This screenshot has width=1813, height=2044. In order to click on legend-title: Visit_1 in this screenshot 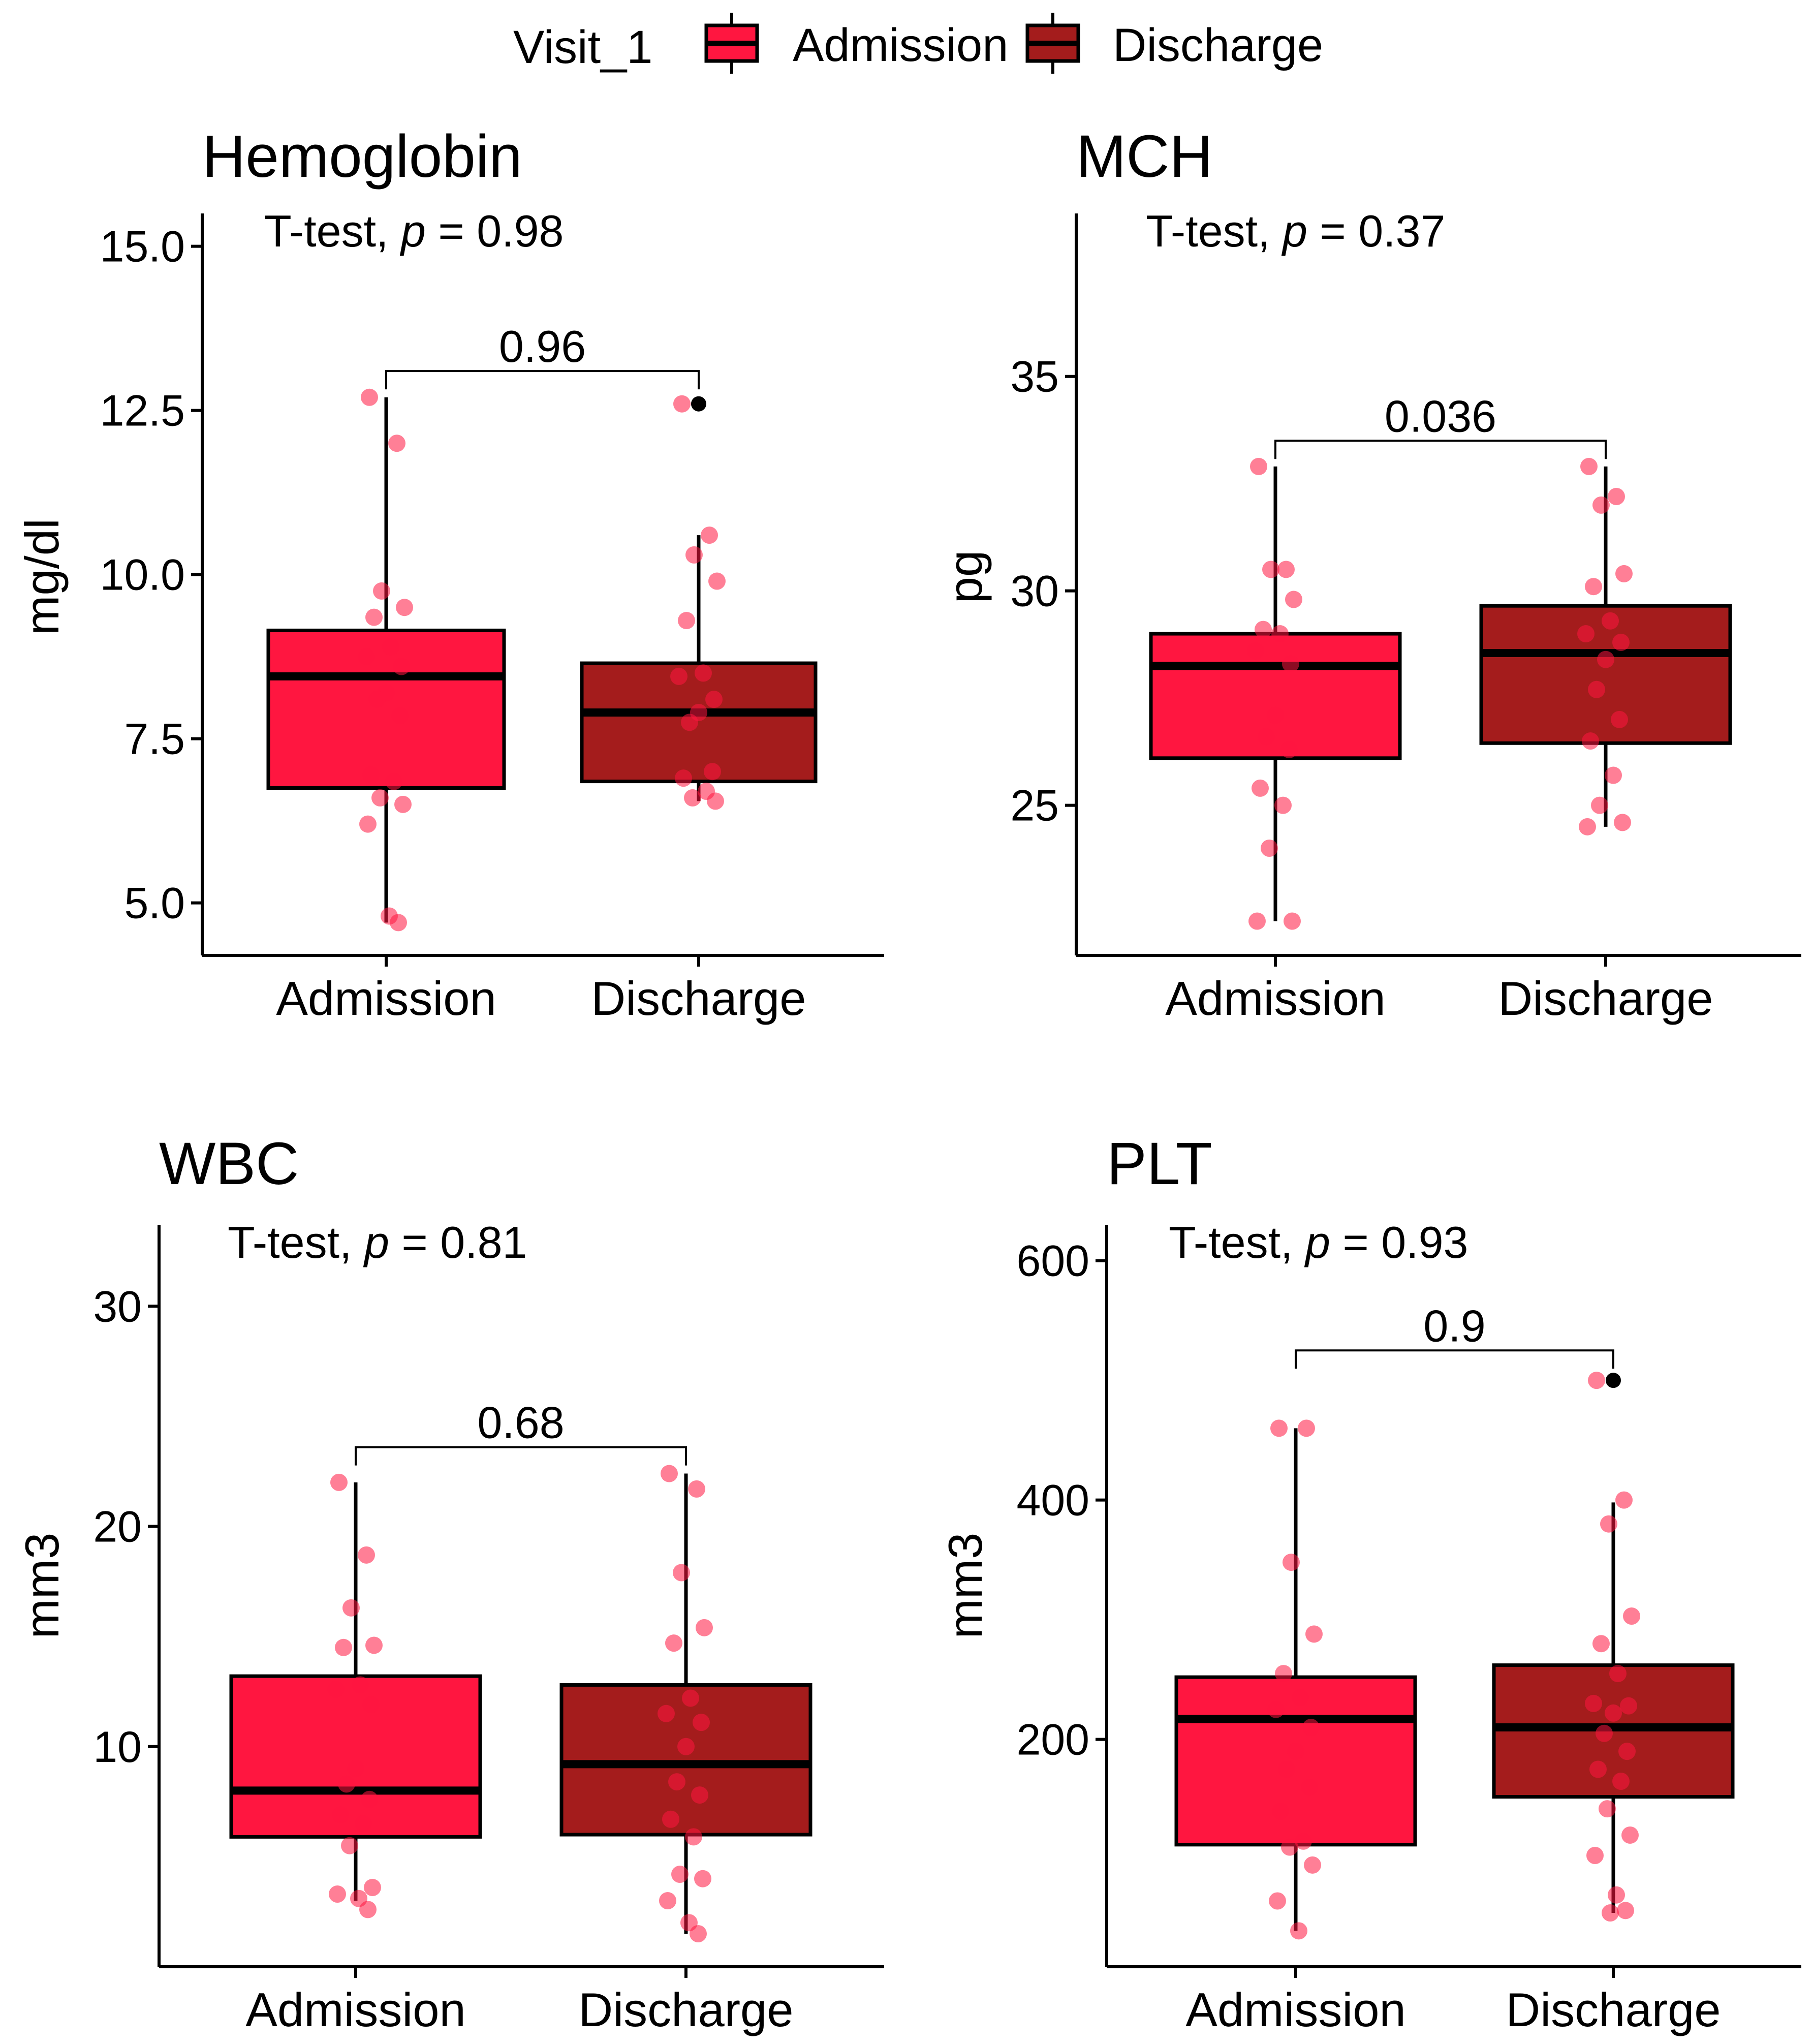, I will do `click(583, 47)`.